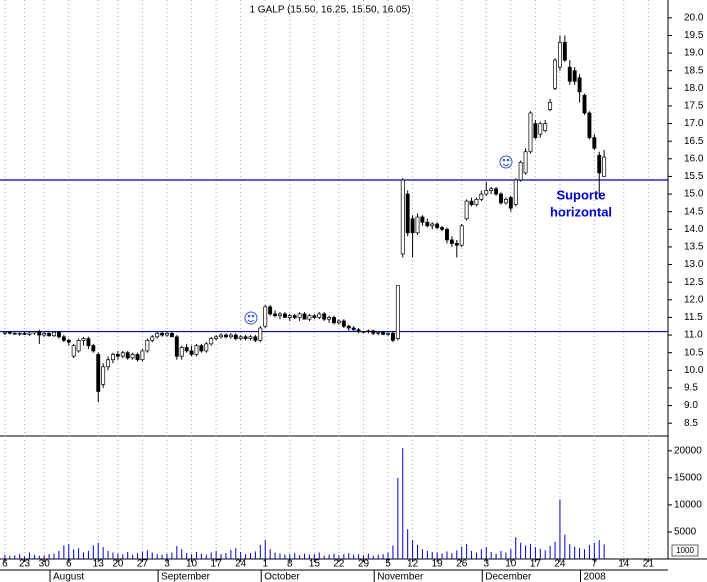  I want to click on y-tick-label: 13.0, so click(694, 264).